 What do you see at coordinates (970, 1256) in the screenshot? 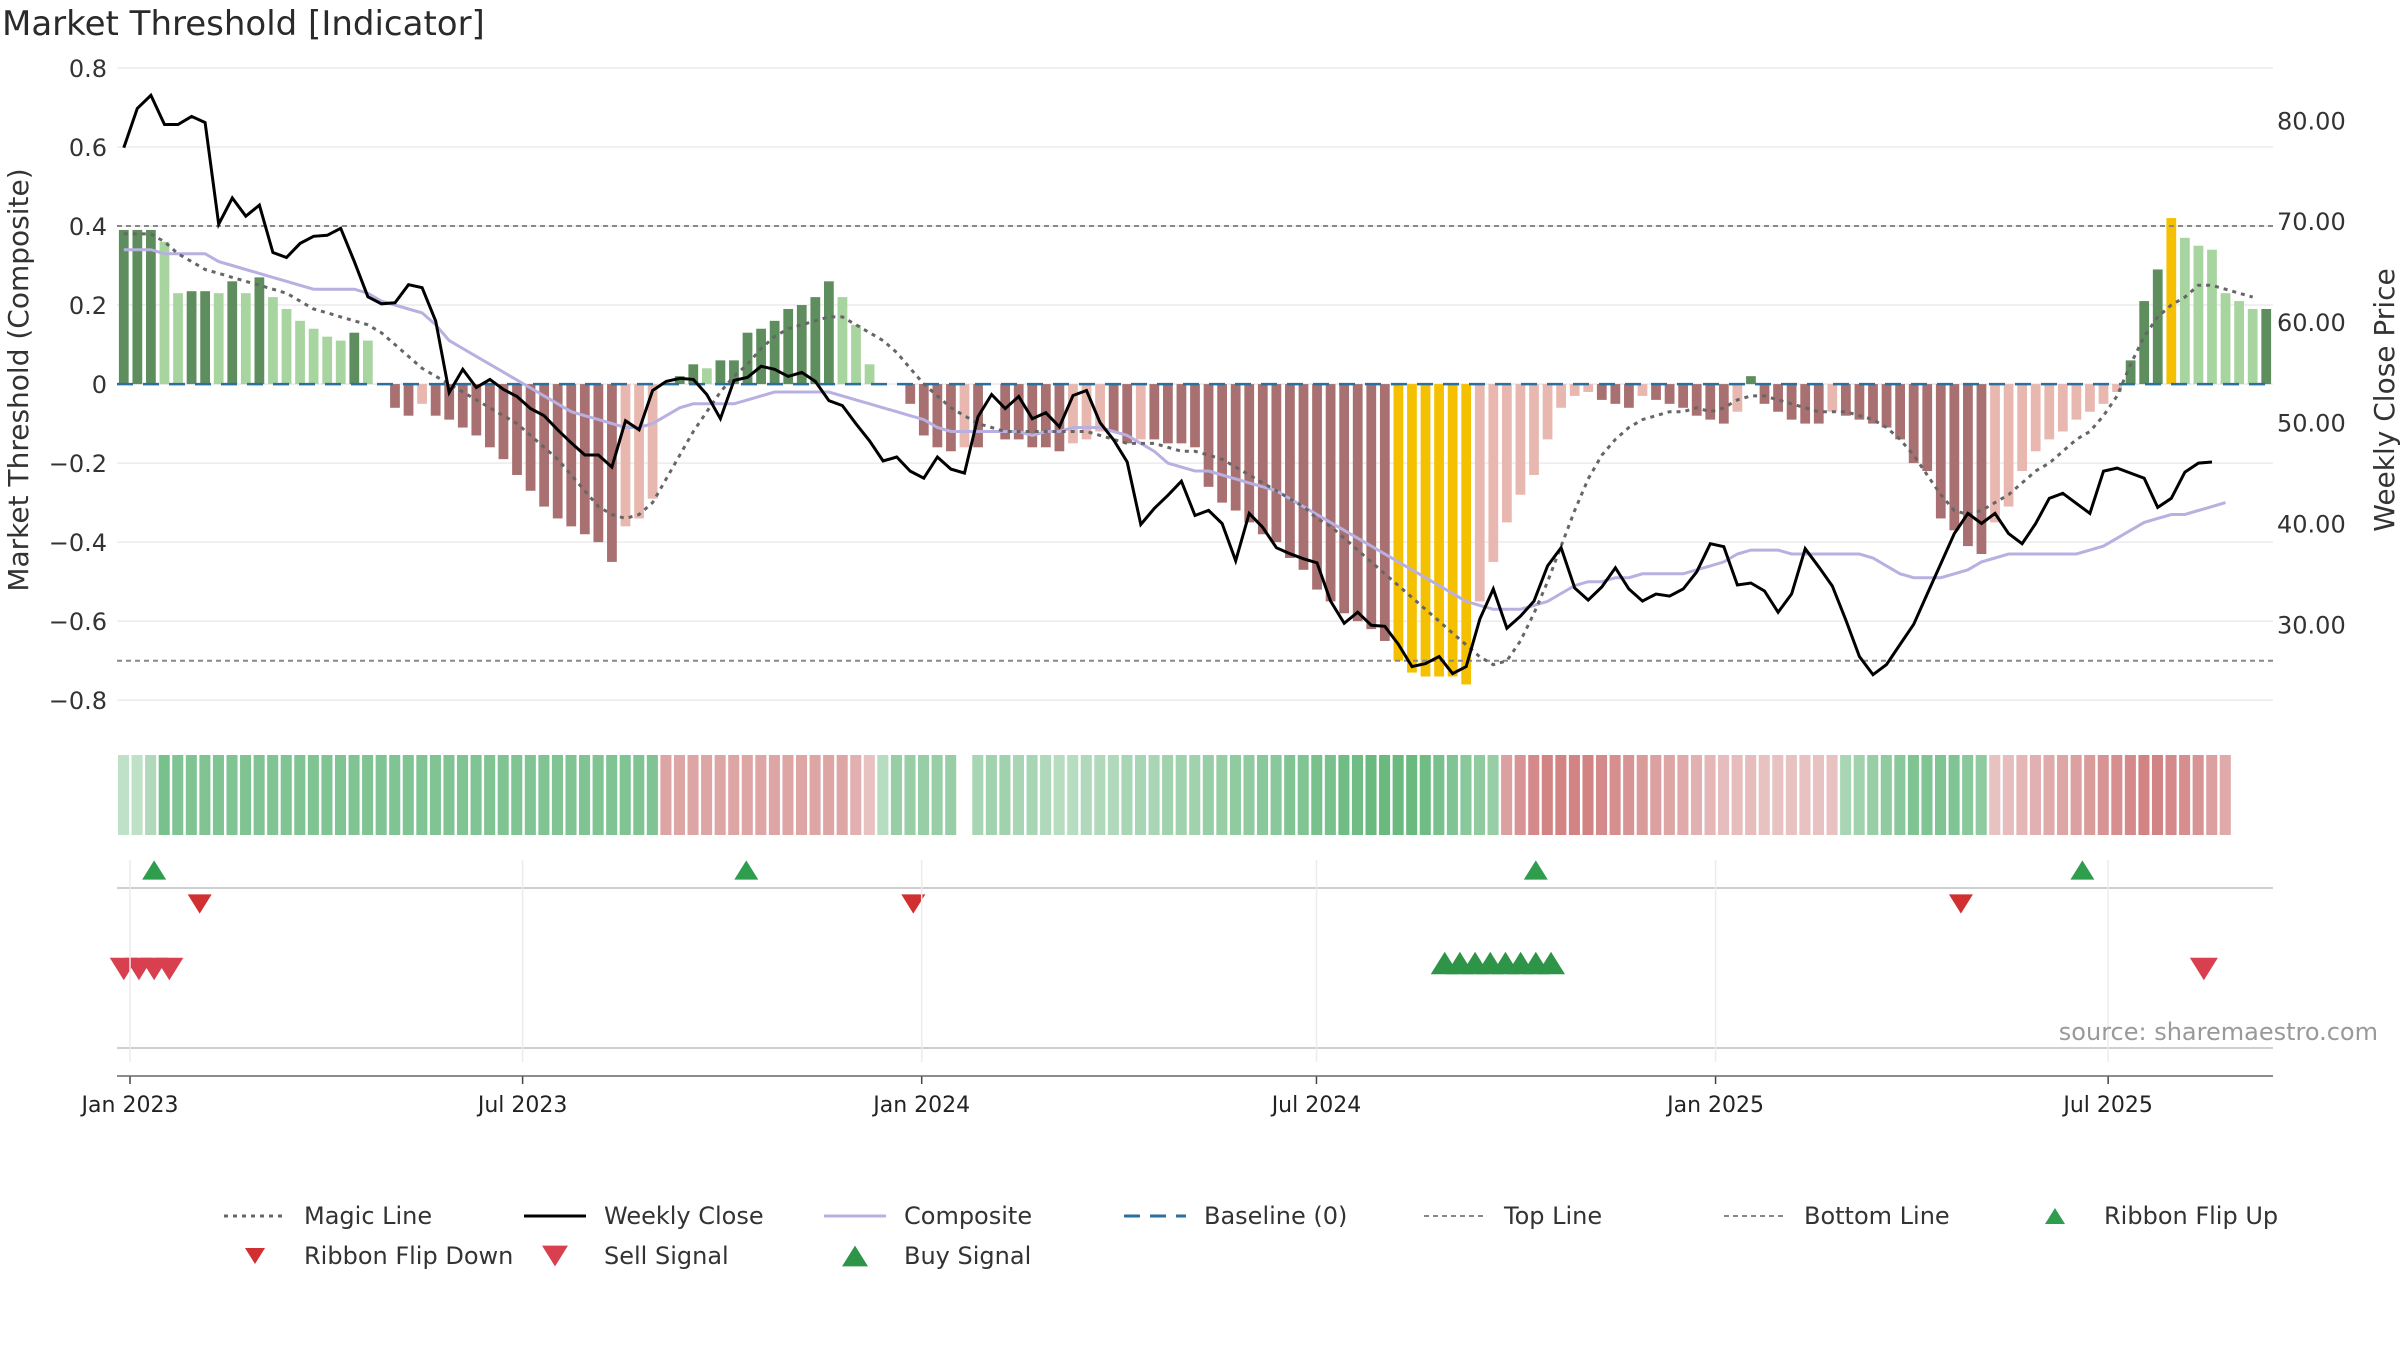
I see `legend-item: Buy Signal` at bounding box center [970, 1256].